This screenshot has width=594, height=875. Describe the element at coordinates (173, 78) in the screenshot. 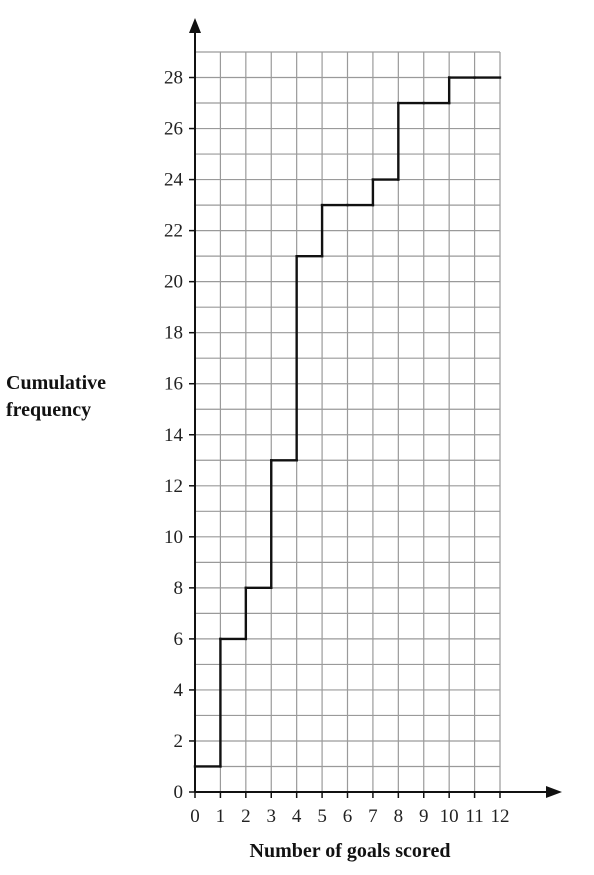

I see `y-tick-label: 28` at that location.